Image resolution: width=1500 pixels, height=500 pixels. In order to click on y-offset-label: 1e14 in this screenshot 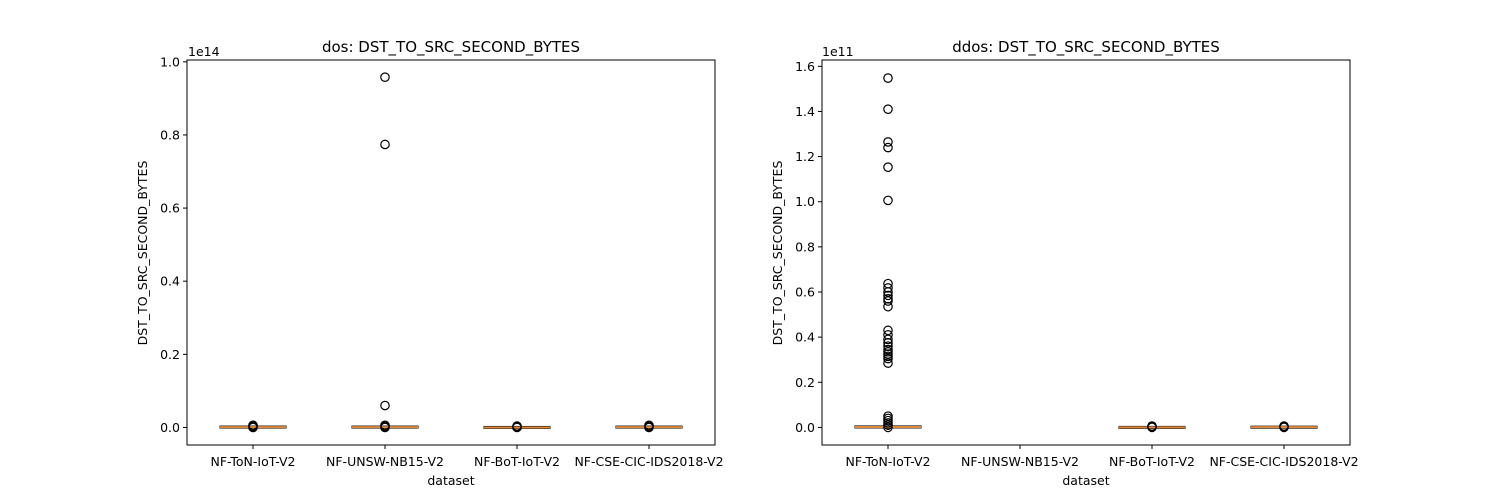, I will do `click(204, 51)`.